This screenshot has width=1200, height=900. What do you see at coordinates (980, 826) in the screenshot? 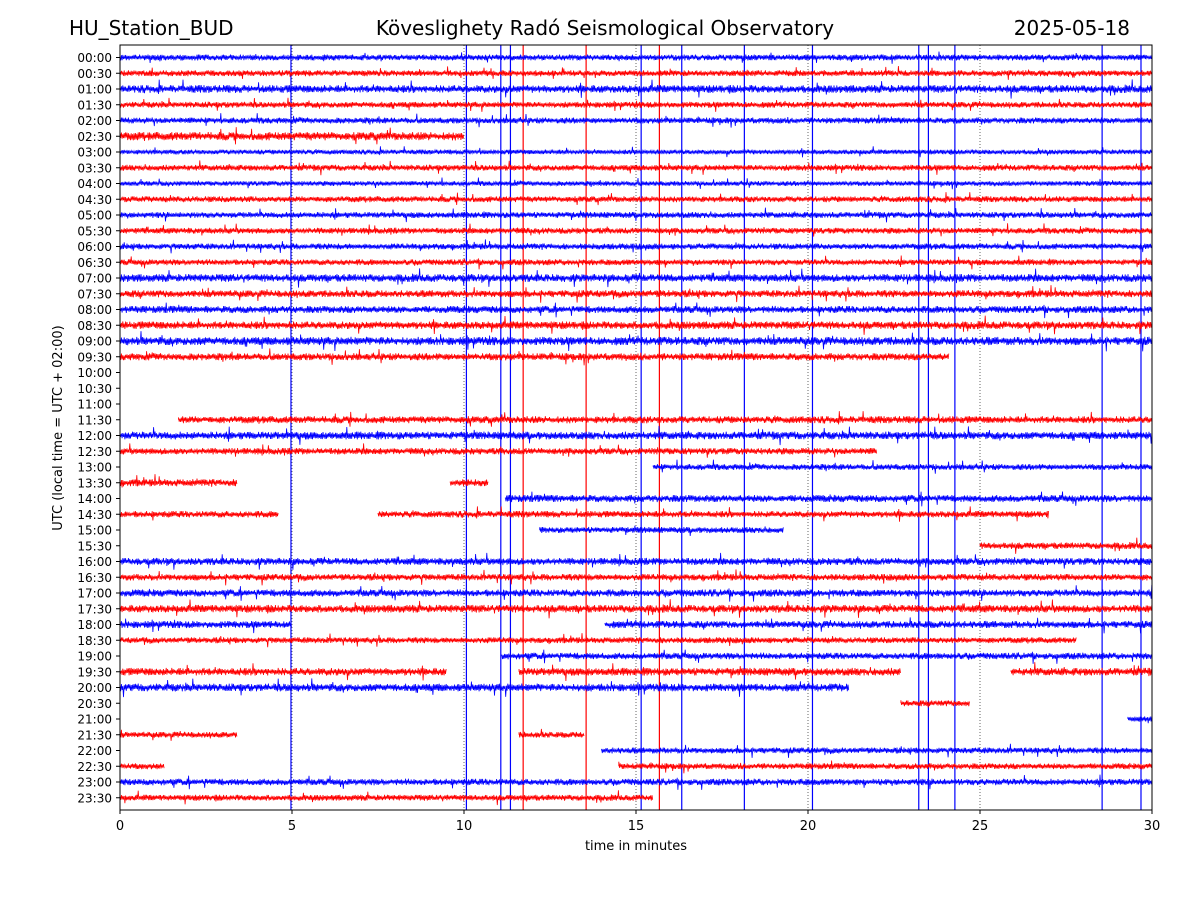
I see `x-tick-label: 25` at bounding box center [980, 826].